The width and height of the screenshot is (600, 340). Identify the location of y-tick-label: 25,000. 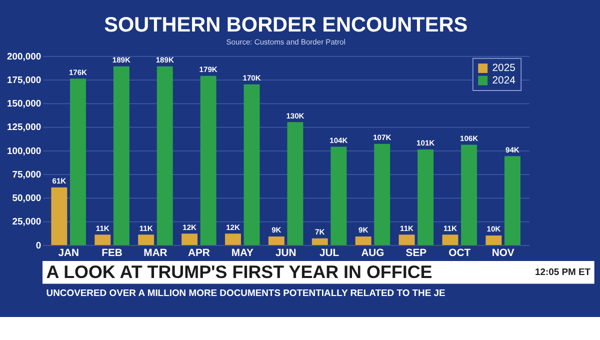
(27, 222).